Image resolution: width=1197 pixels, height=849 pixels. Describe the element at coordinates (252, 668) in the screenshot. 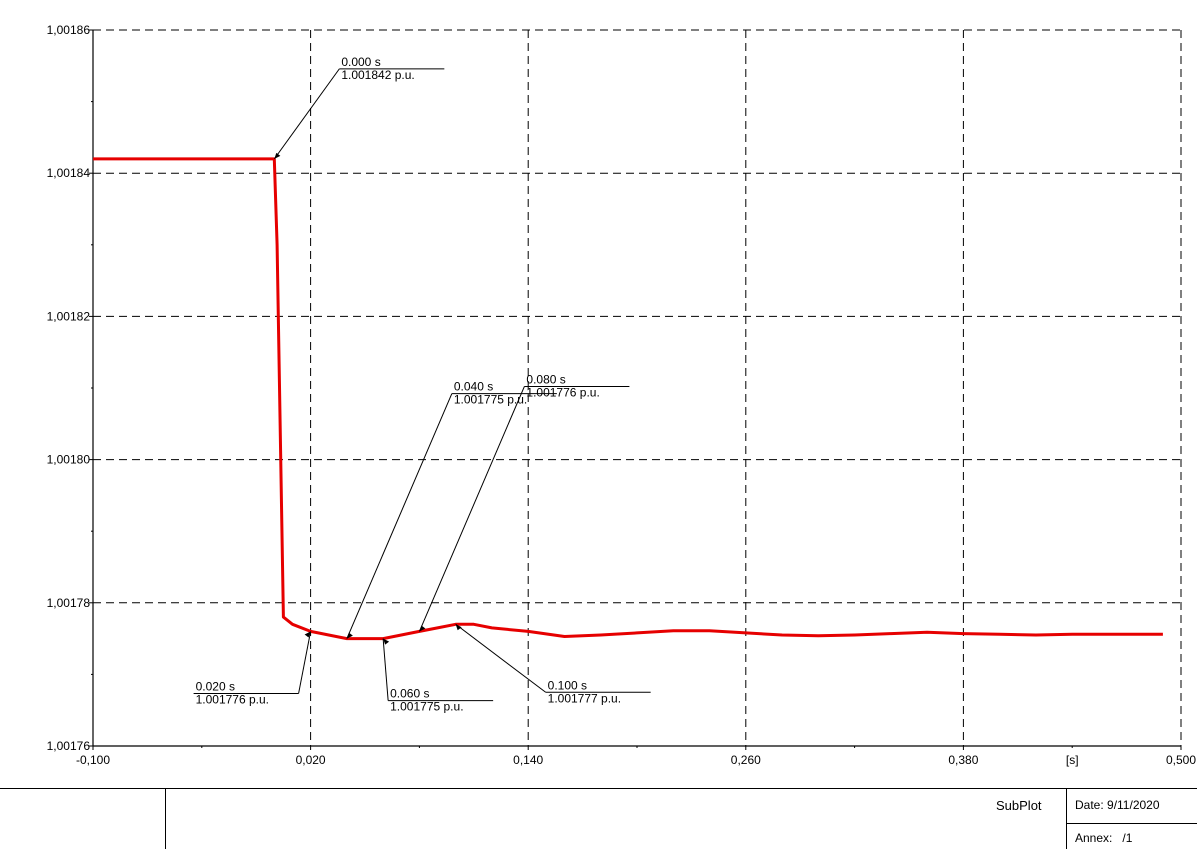

I see `annotation: 0.020 s1.001776 p.u.` at that location.